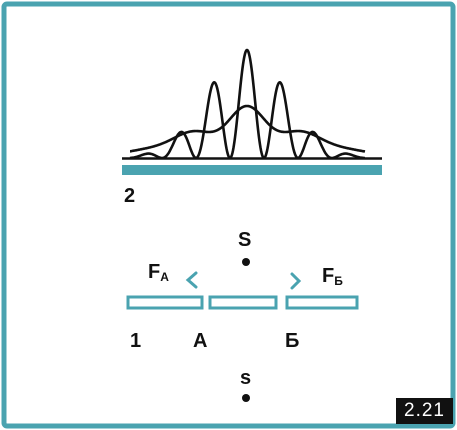 The image size is (457, 430). I want to click on interference-intensity-curve, so click(247, 104).